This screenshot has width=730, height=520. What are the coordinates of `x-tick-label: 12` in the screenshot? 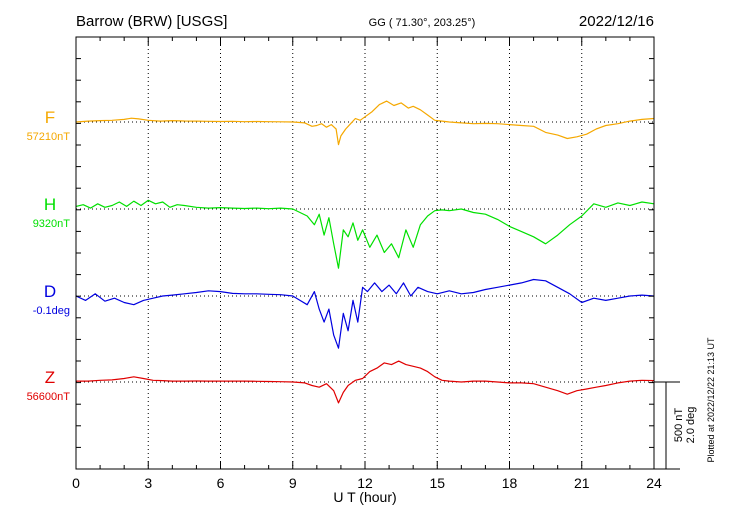 It's located at (365, 483).